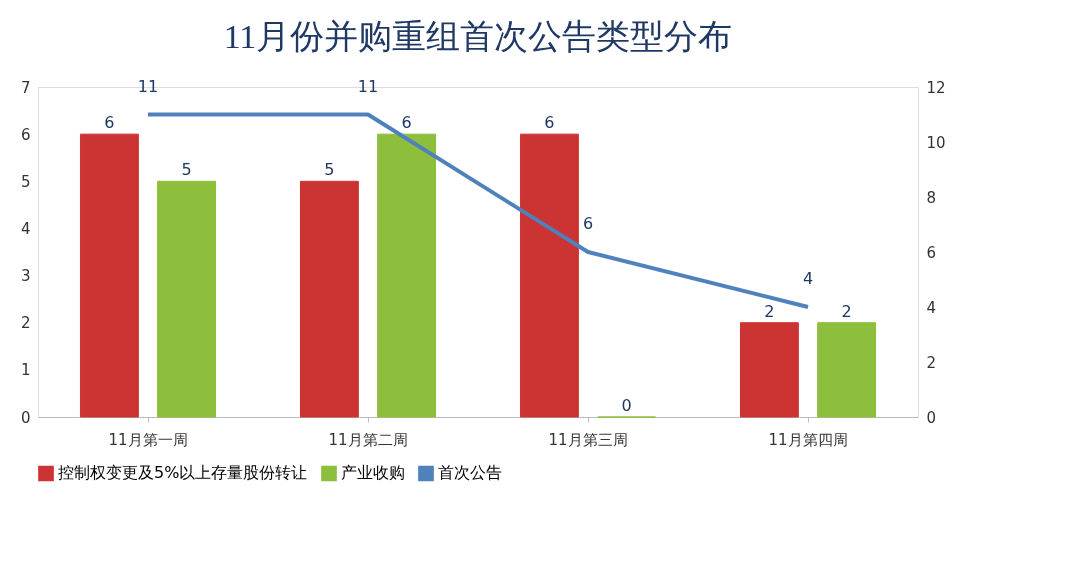  Describe the element at coordinates (808, 278) in the screenshot. I see `data-label: 4` at that location.